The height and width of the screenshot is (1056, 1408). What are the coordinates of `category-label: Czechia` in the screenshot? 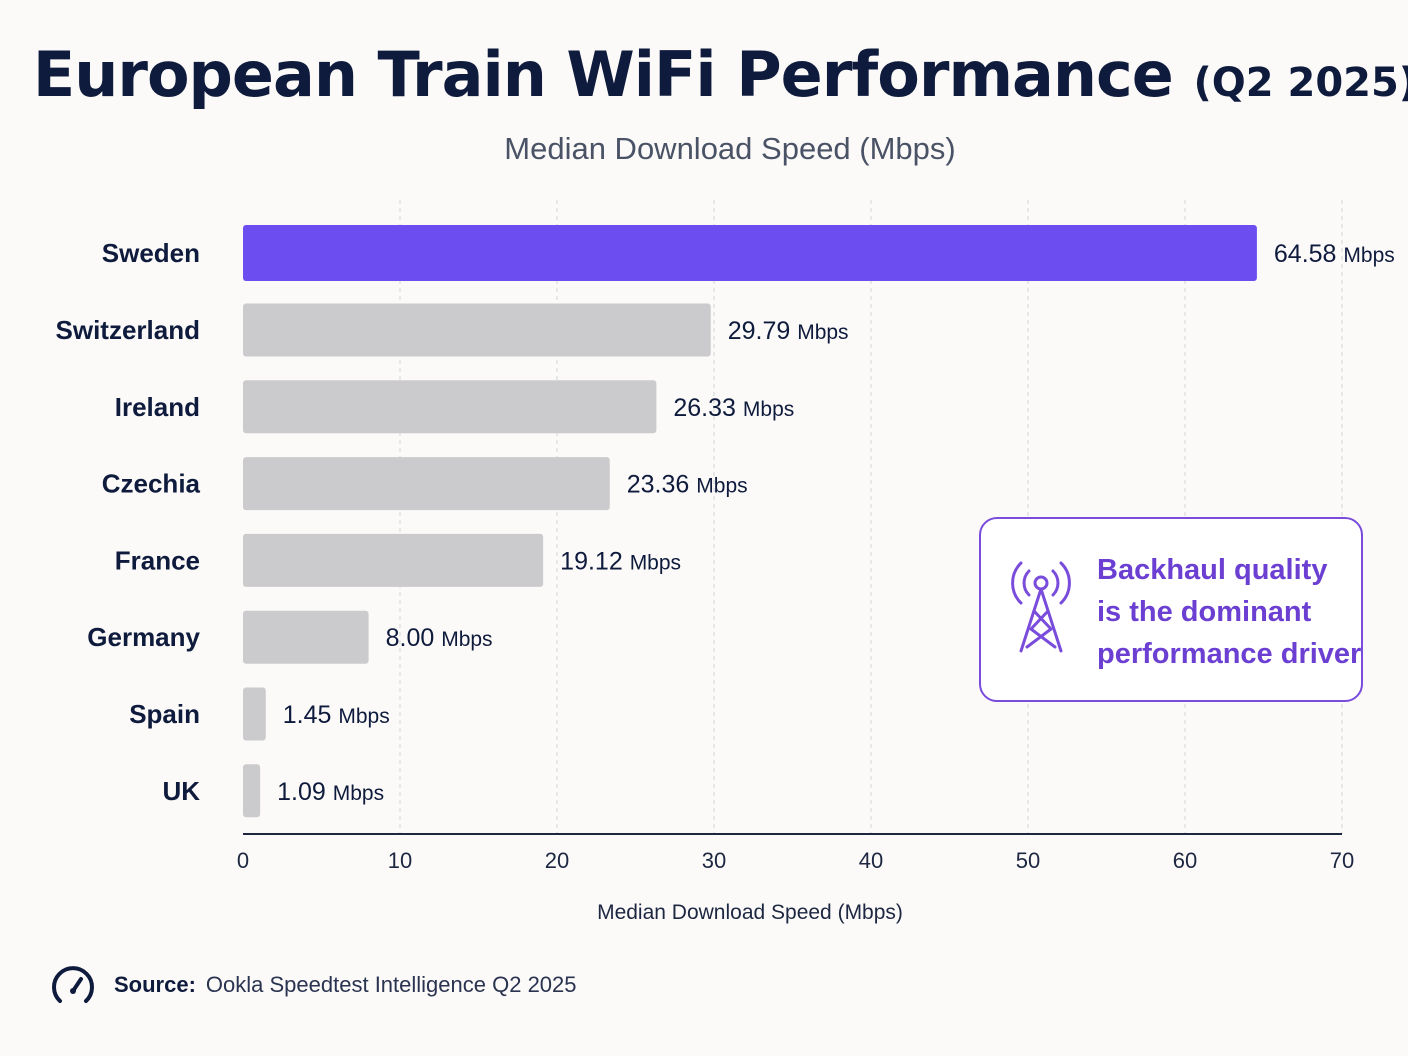 It's located at (151, 484).